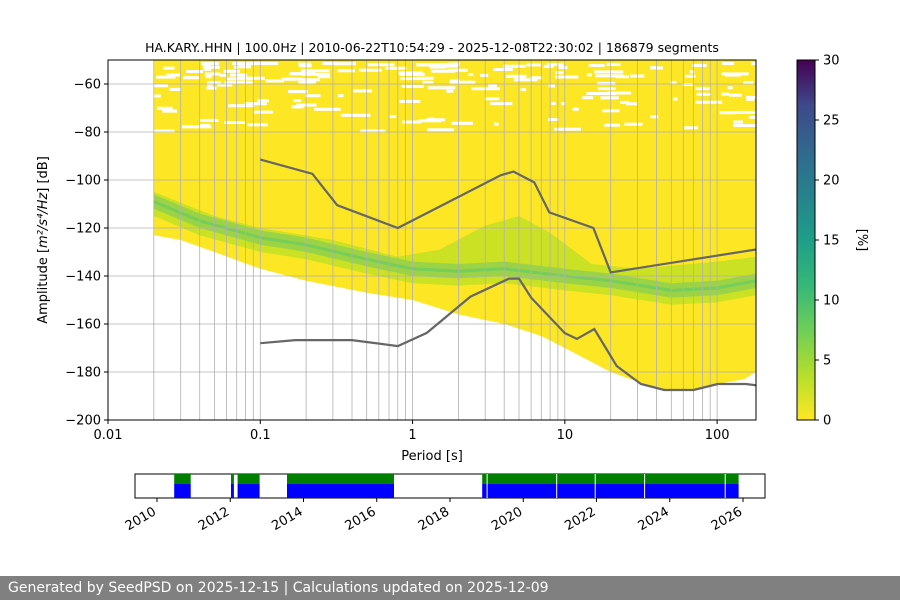 The image size is (900, 600). What do you see at coordinates (508, 334) in the screenshot?
I see `low-noise-model-line` at bounding box center [508, 334].